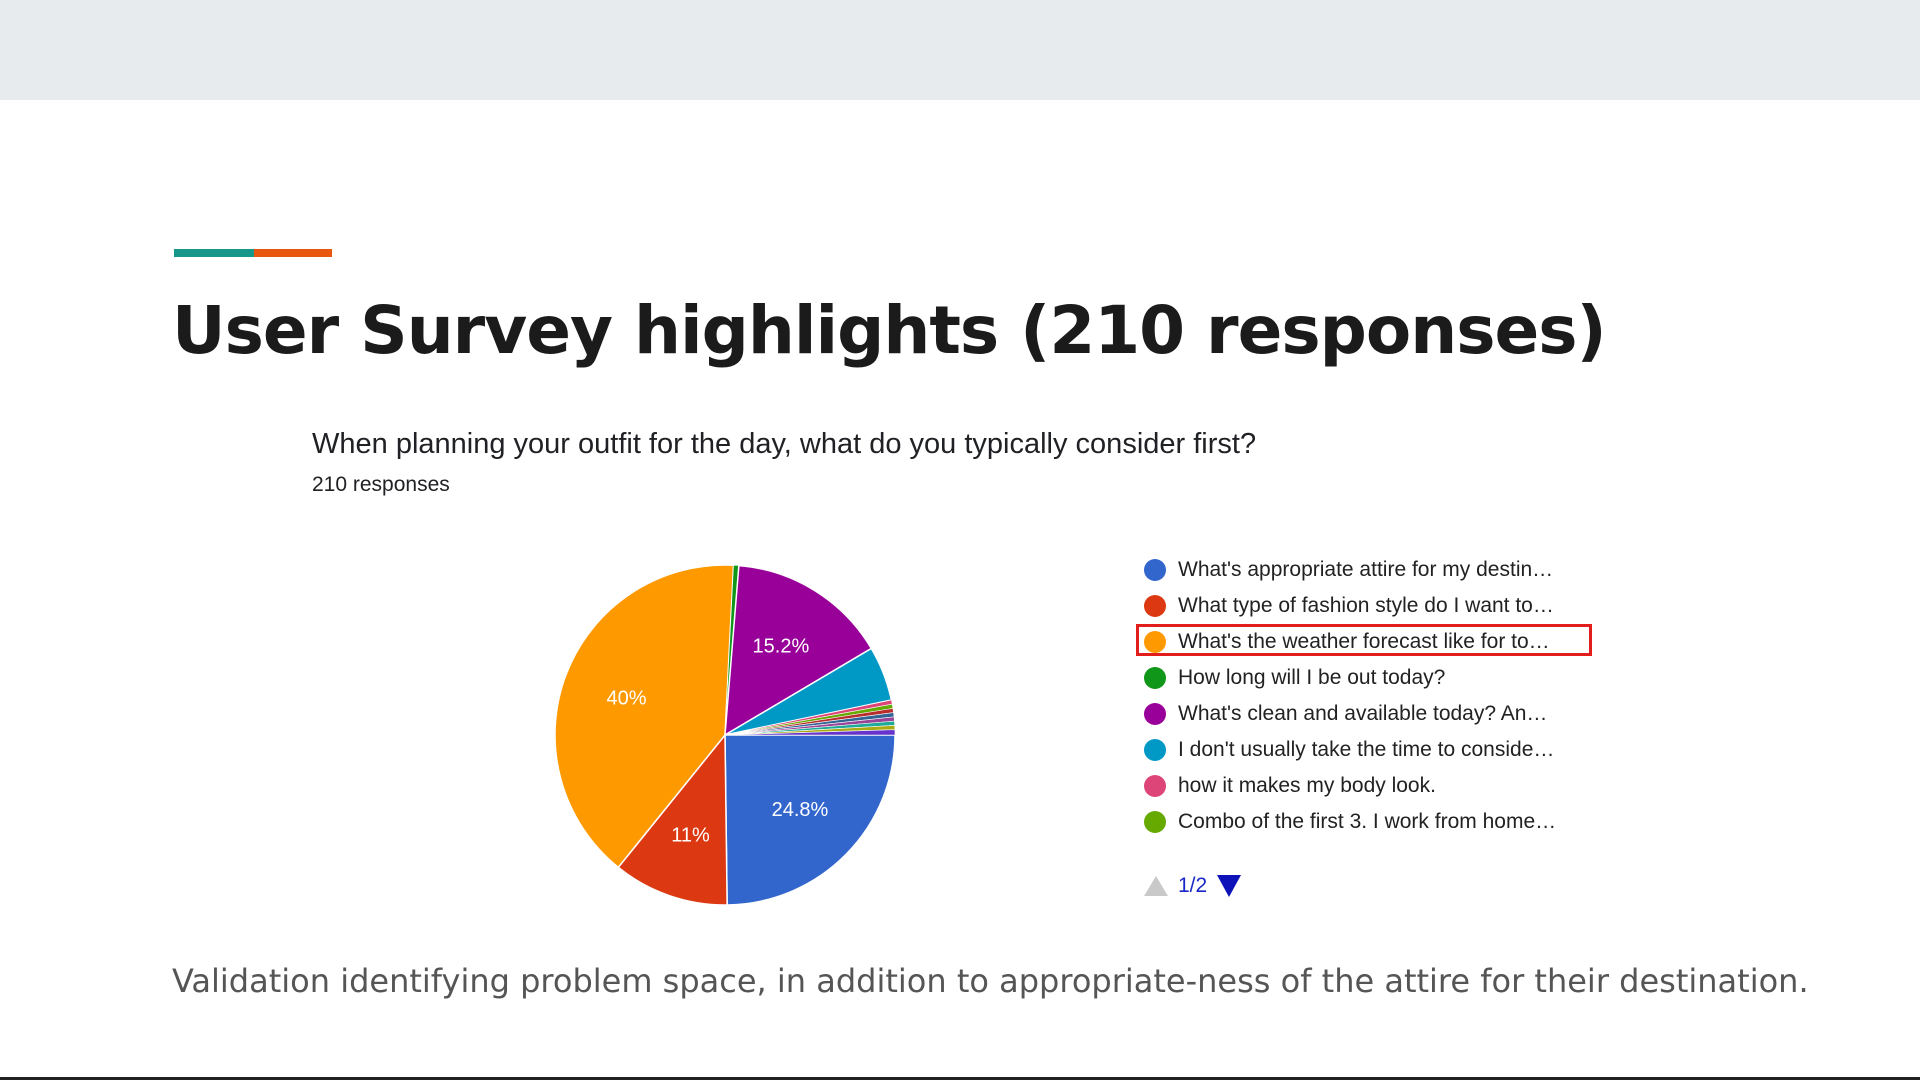 Image resolution: width=1920 pixels, height=1080 pixels. What do you see at coordinates (1229, 886) in the screenshot?
I see `pager-next-icon` at bounding box center [1229, 886].